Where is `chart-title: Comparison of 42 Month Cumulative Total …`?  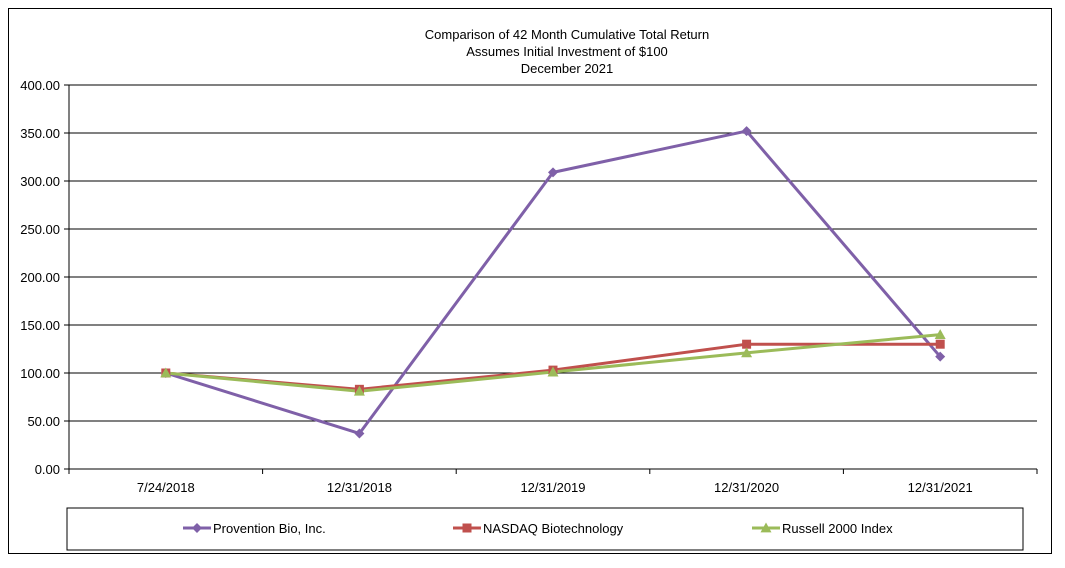
chart-title: Comparison of 42 Month Cumulative Total … is located at coordinates (567, 51).